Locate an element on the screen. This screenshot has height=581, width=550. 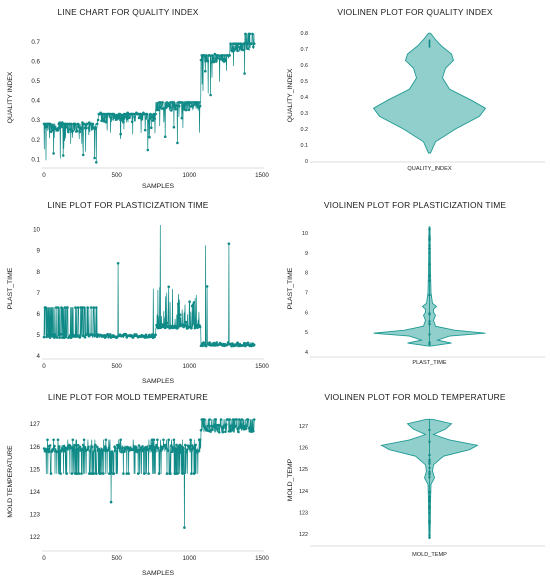
y-tick-label: 8 is located at coordinates (306, 274).